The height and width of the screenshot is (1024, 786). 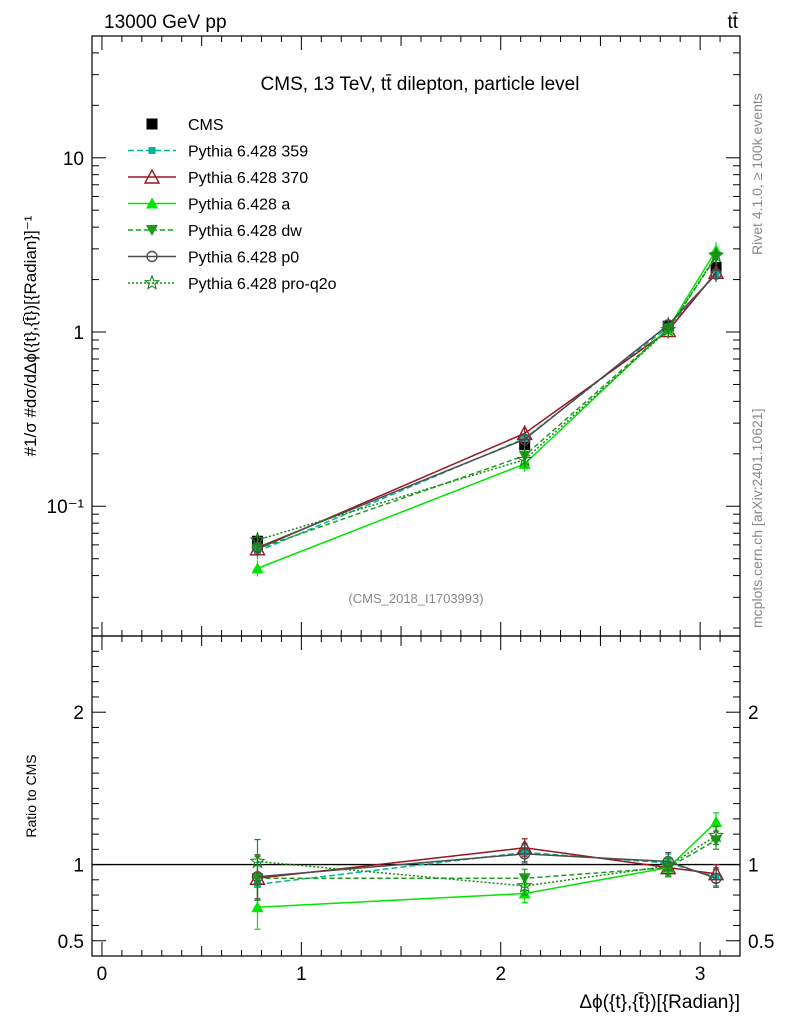 What do you see at coordinates (753, 713) in the screenshot?
I see `ratio-y-tick-label-right: 2` at bounding box center [753, 713].